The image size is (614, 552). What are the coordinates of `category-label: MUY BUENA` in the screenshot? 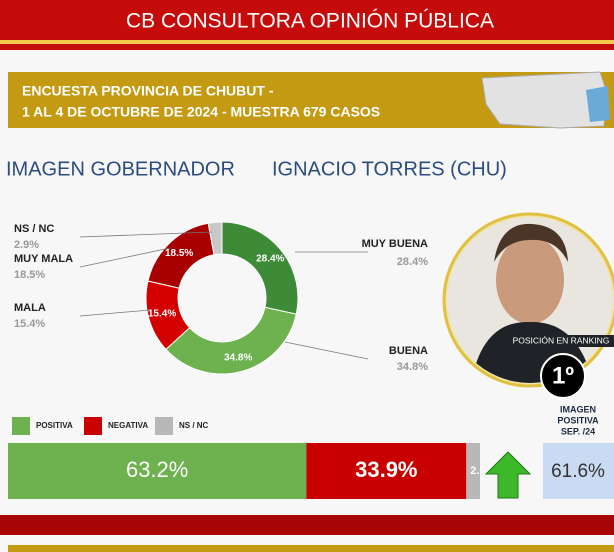 It's located at (395, 244).